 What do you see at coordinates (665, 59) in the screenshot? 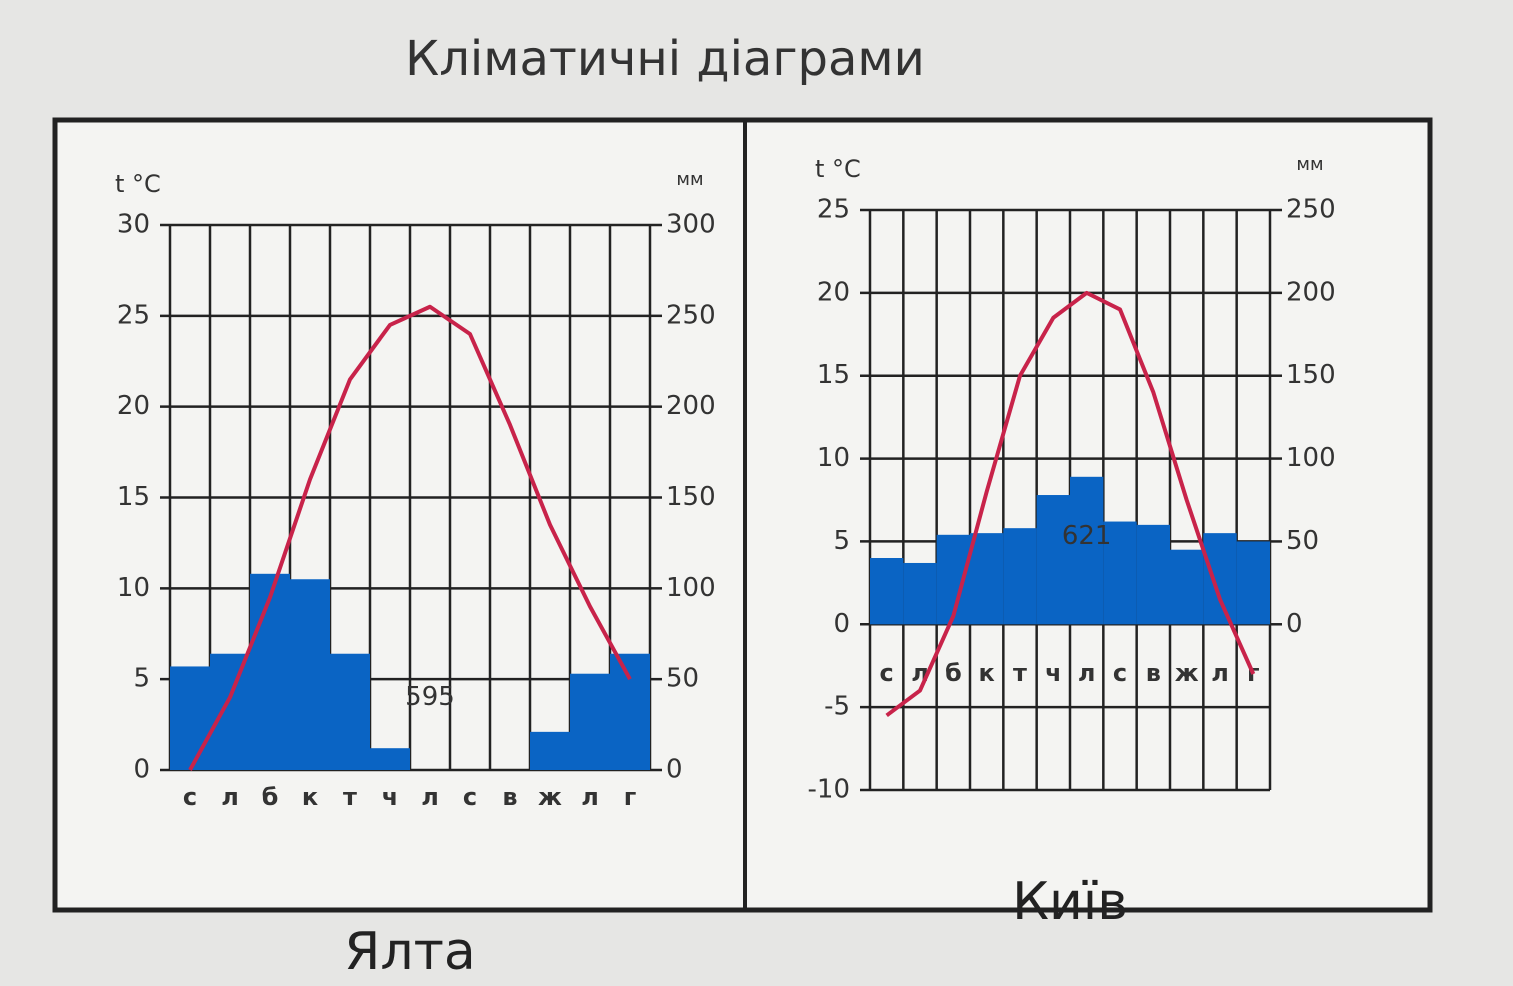
I see `page-title: Кліматичні діаграми` at bounding box center [665, 59].